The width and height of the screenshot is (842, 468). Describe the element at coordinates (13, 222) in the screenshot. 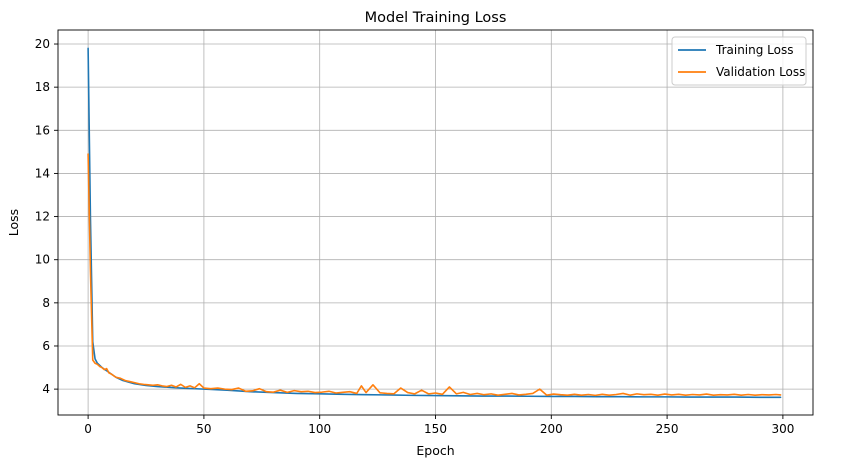

I see `y-axis-title: Loss` at that location.